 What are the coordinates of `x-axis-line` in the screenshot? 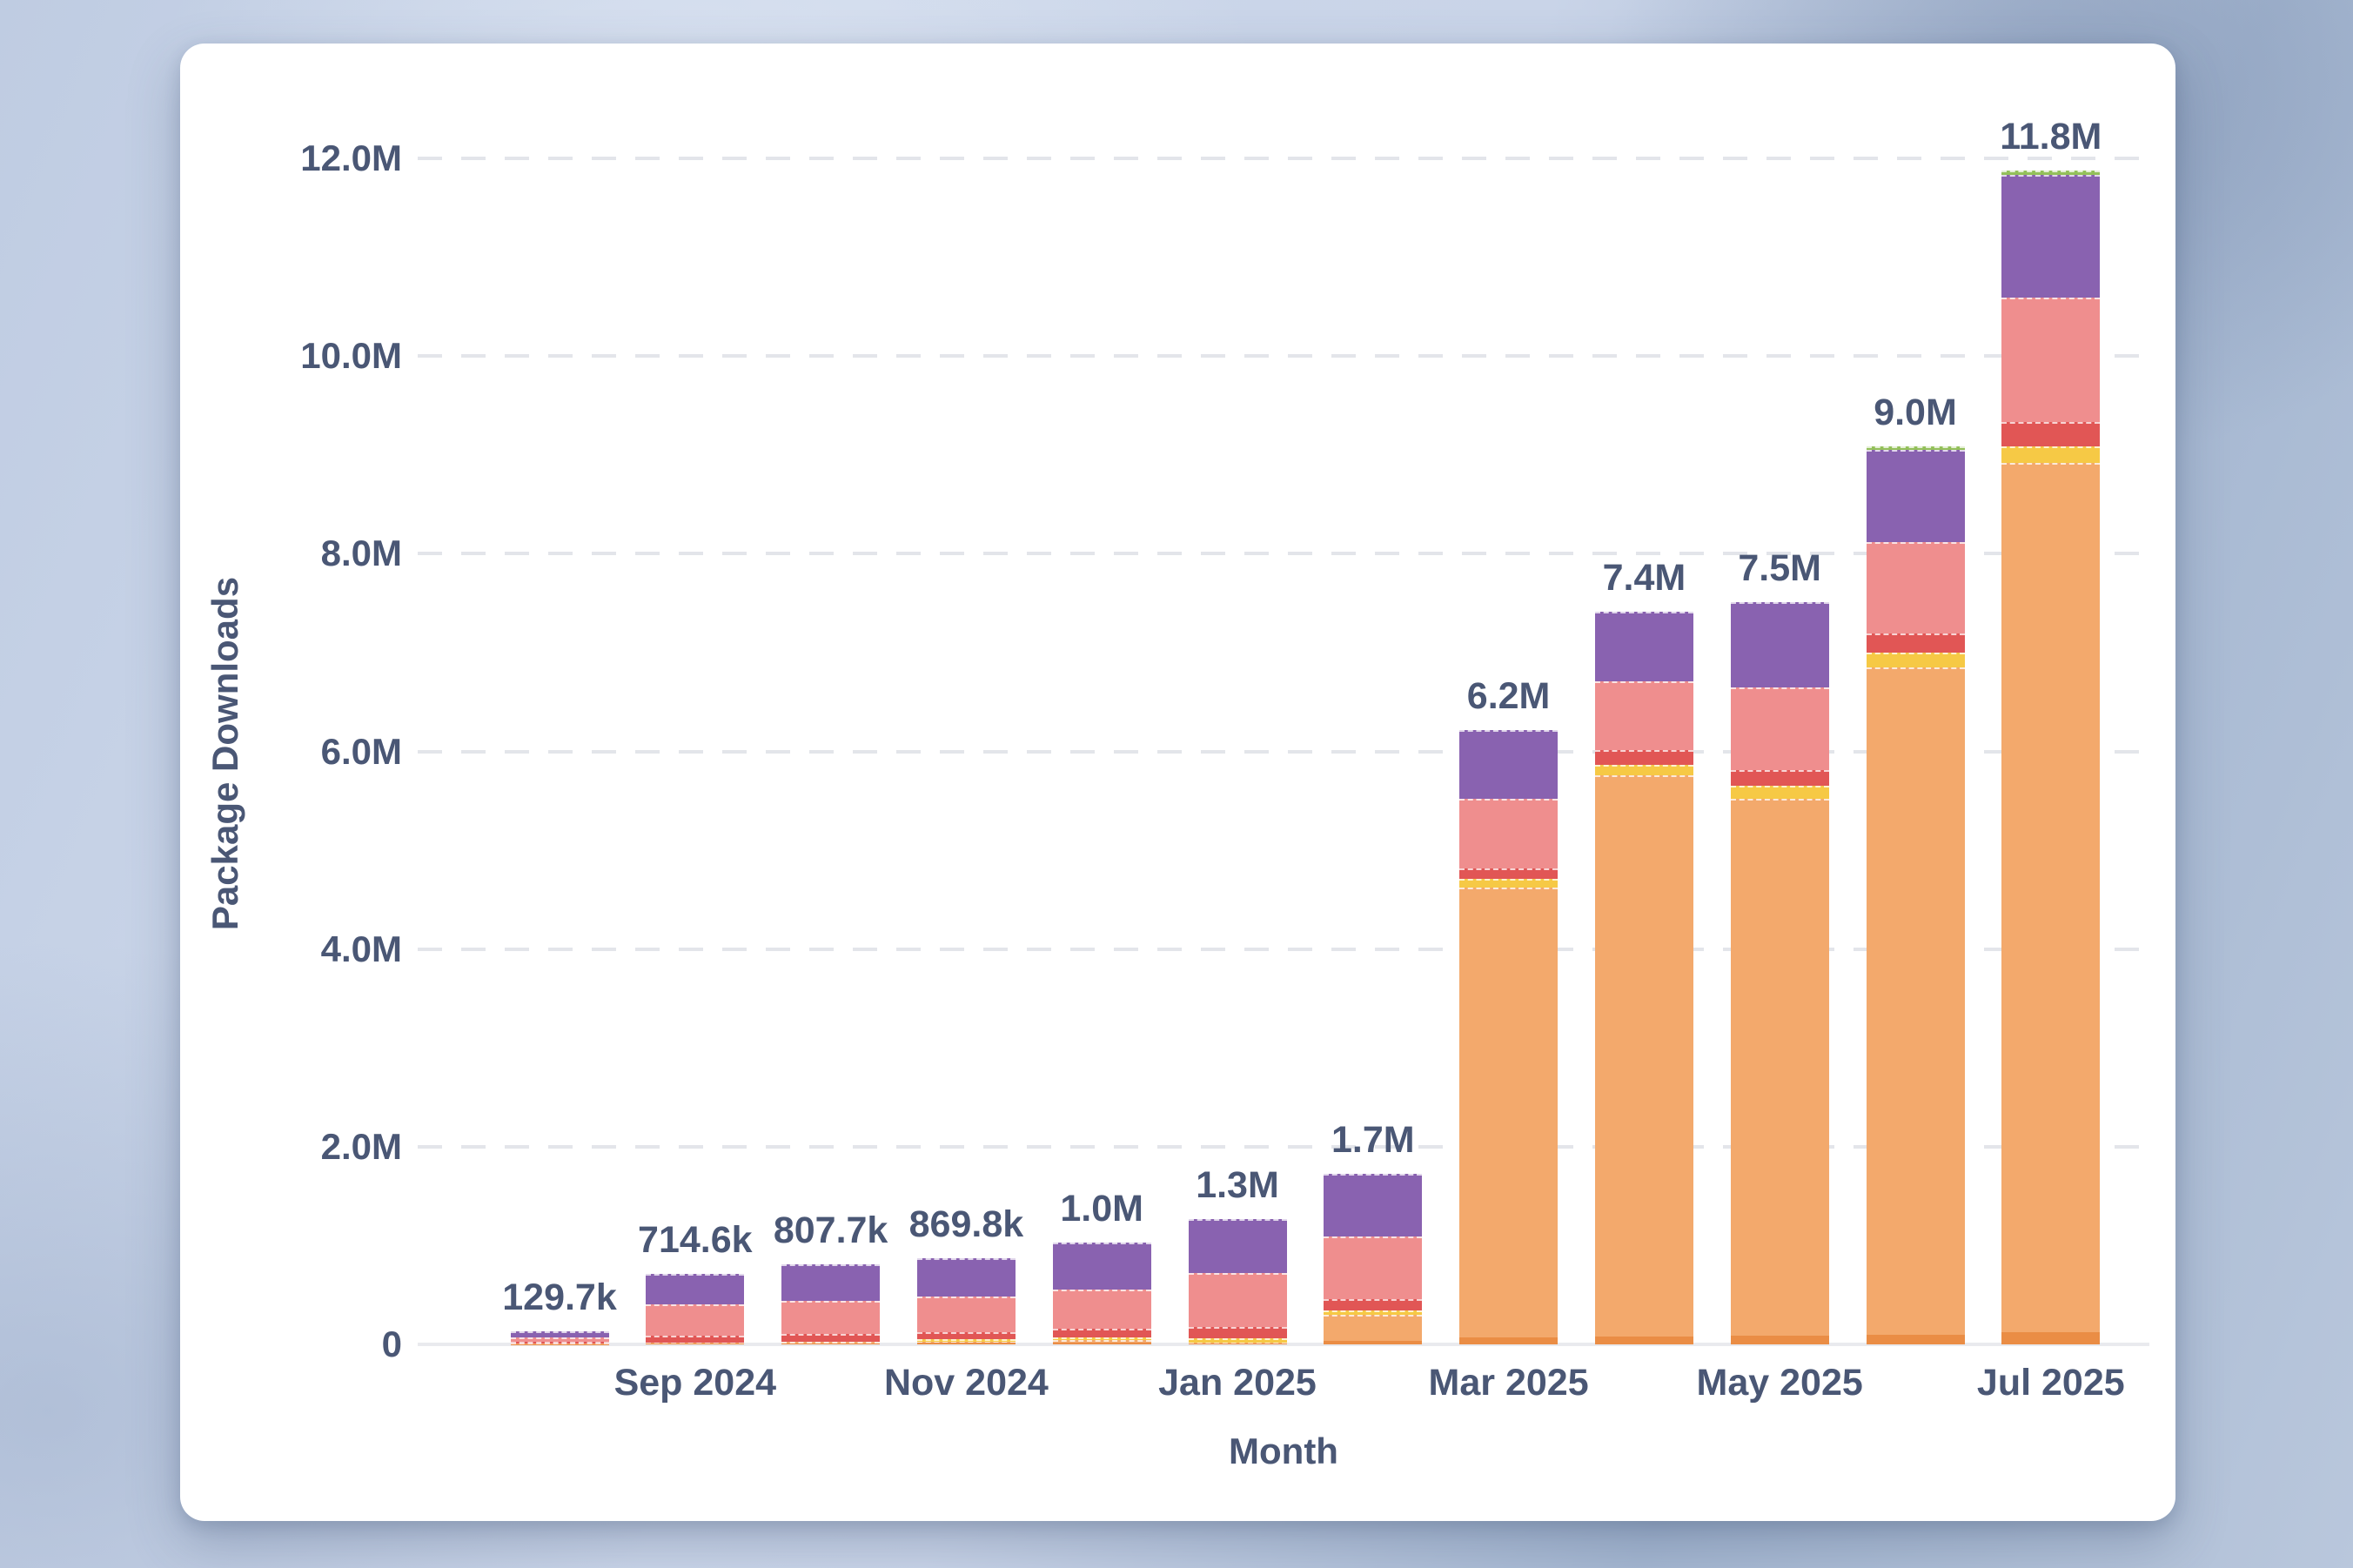 It's located at (1283, 1345).